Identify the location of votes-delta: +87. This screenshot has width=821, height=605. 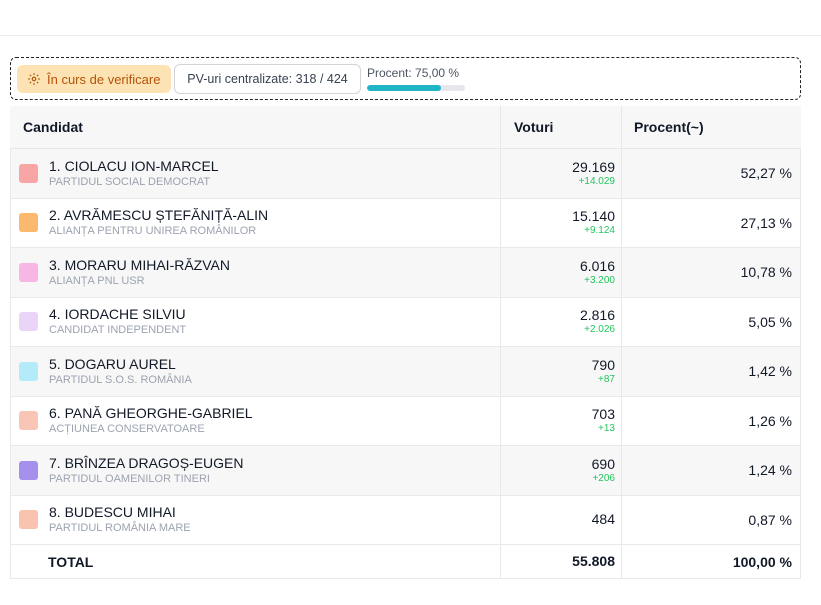
(606, 379).